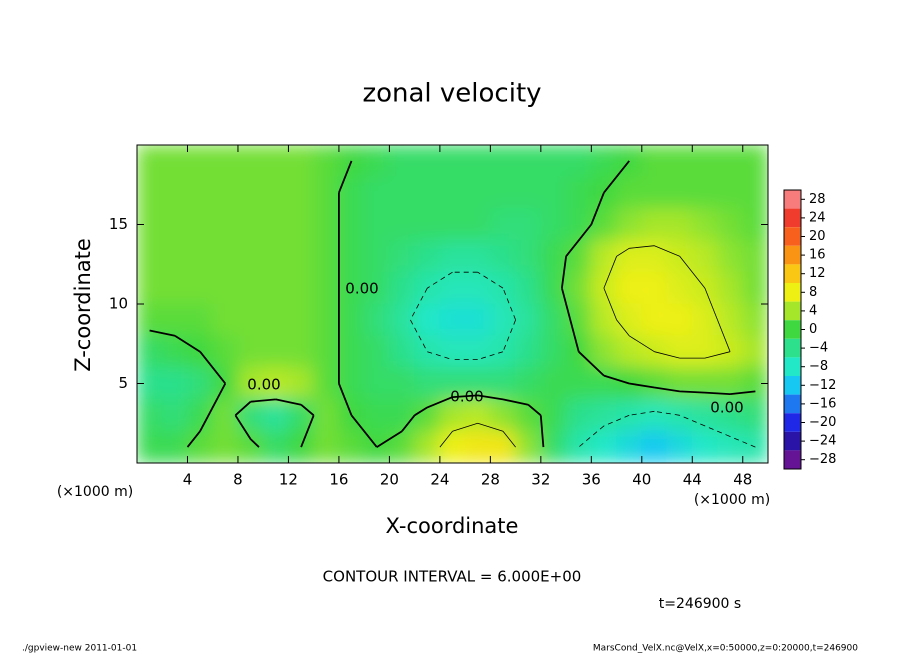  Describe the element at coordinates (692, 480) in the screenshot. I see `x-tick-label: 44` at that location.